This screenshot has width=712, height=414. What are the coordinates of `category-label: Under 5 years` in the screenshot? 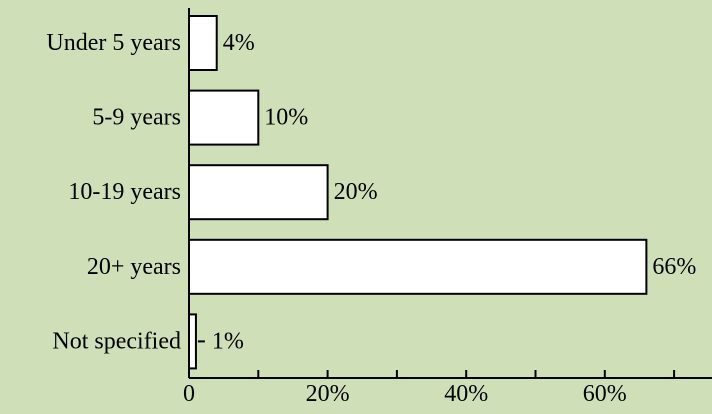 It's located at (113, 43).